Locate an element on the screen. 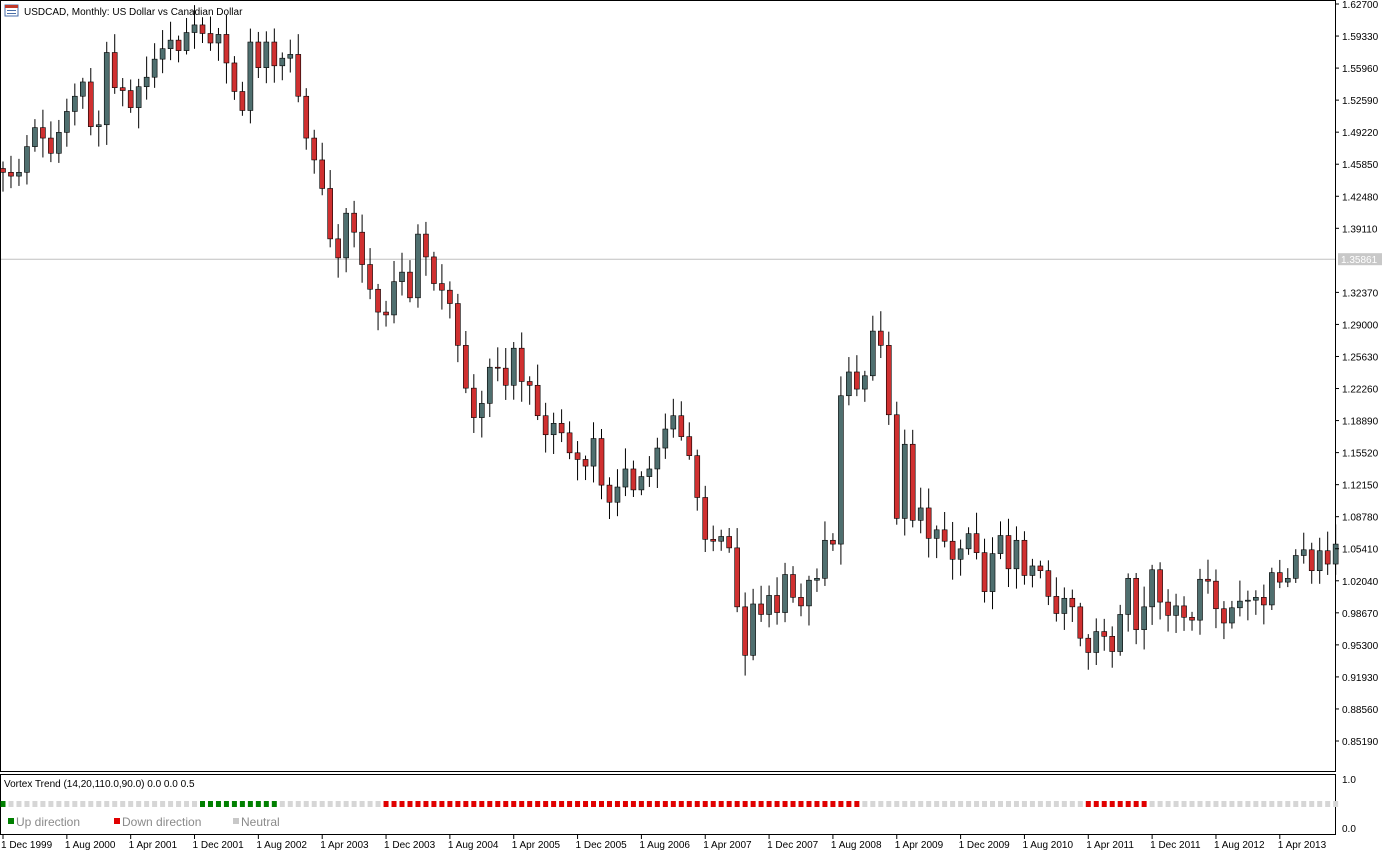 The width and height of the screenshot is (1385, 855). indicator-axis-top: 1.0 is located at coordinates (1349, 780).